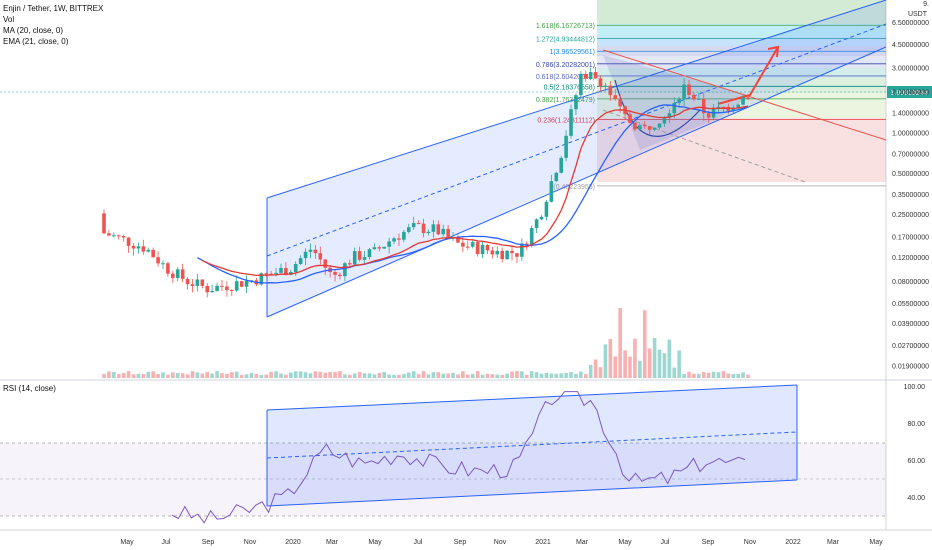 Image resolution: width=932 pixels, height=550 pixels. I want to click on price-tick-label: 0.17000000, so click(910, 238).